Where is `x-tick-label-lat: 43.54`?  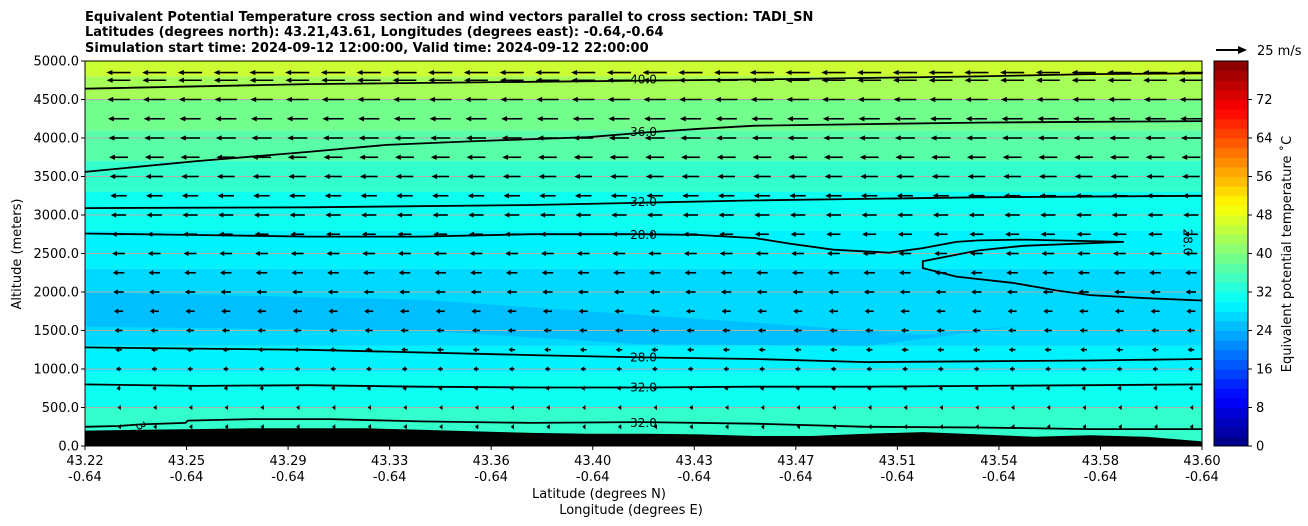
x-tick-label-lat: 43.54 is located at coordinates (998, 461).